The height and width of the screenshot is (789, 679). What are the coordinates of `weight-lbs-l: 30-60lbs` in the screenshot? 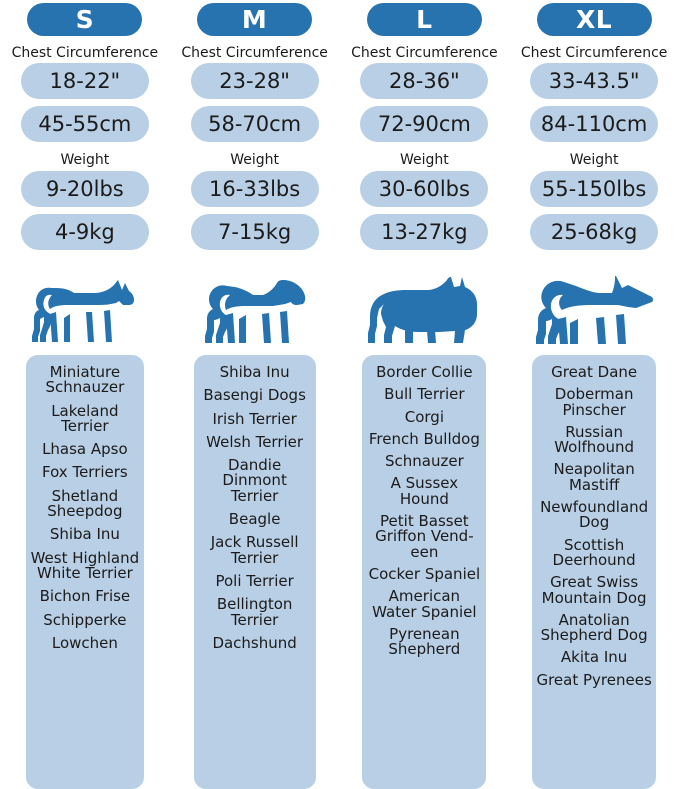 It's located at (424, 189).